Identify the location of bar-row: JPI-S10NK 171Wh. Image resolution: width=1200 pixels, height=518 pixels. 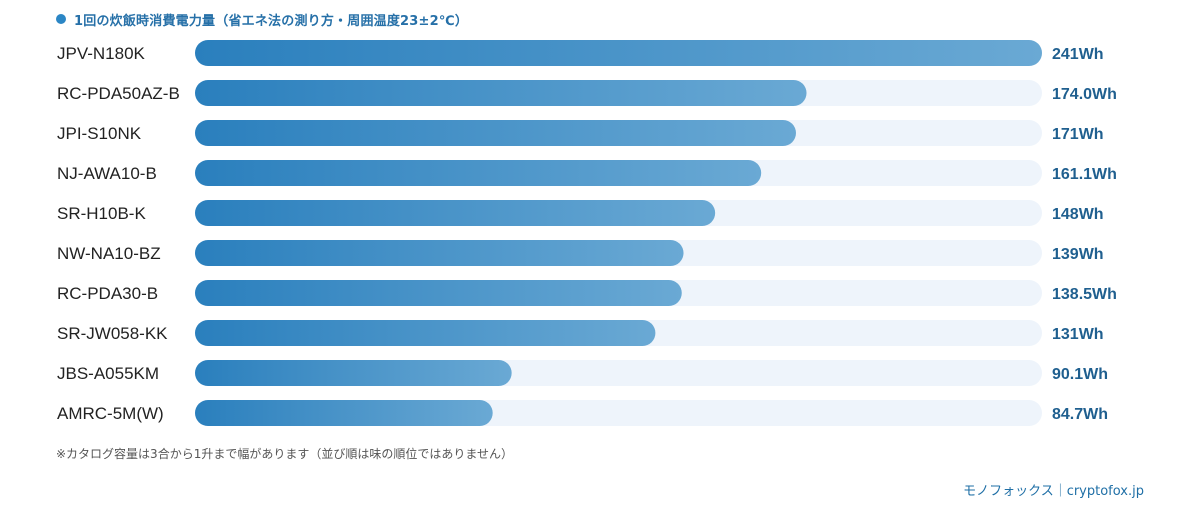
(580, 133).